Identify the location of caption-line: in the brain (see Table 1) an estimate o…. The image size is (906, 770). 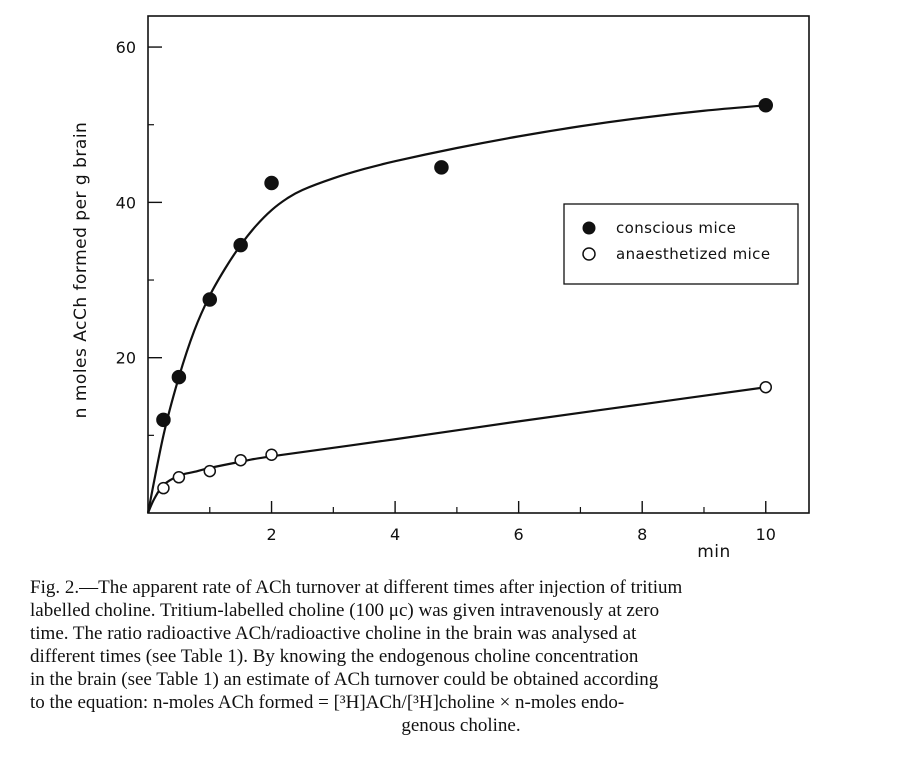
(344, 679).